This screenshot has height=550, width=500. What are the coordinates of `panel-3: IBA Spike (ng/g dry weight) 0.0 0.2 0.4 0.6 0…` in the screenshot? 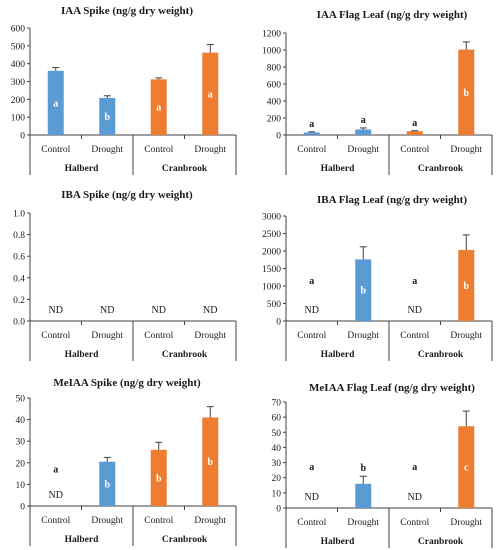 It's located at (125, 275).